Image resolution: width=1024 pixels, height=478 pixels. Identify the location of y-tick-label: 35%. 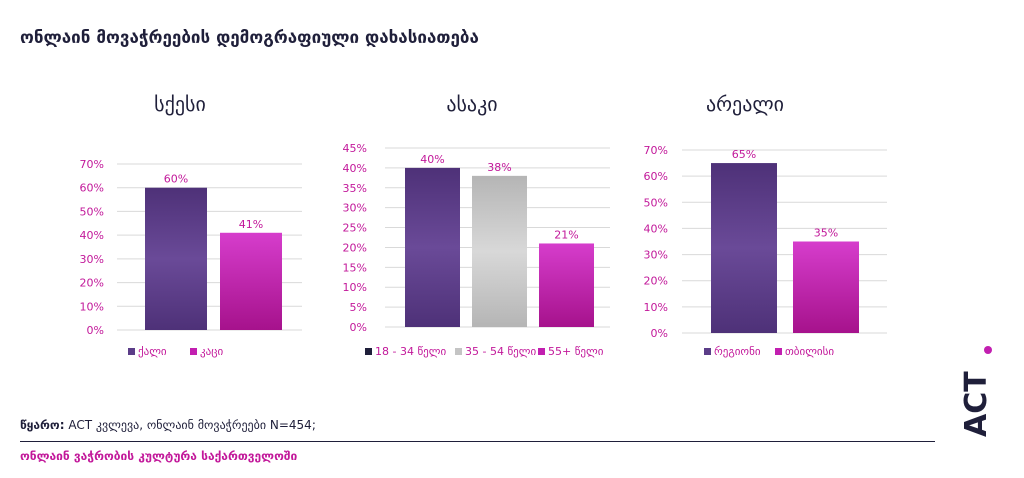
(355, 188).